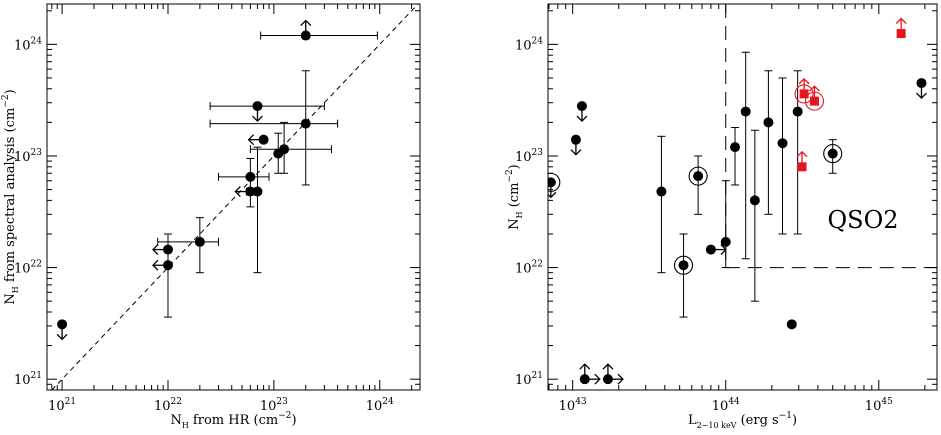  I want to click on qso2-label: QSO2, so click(862, 220).